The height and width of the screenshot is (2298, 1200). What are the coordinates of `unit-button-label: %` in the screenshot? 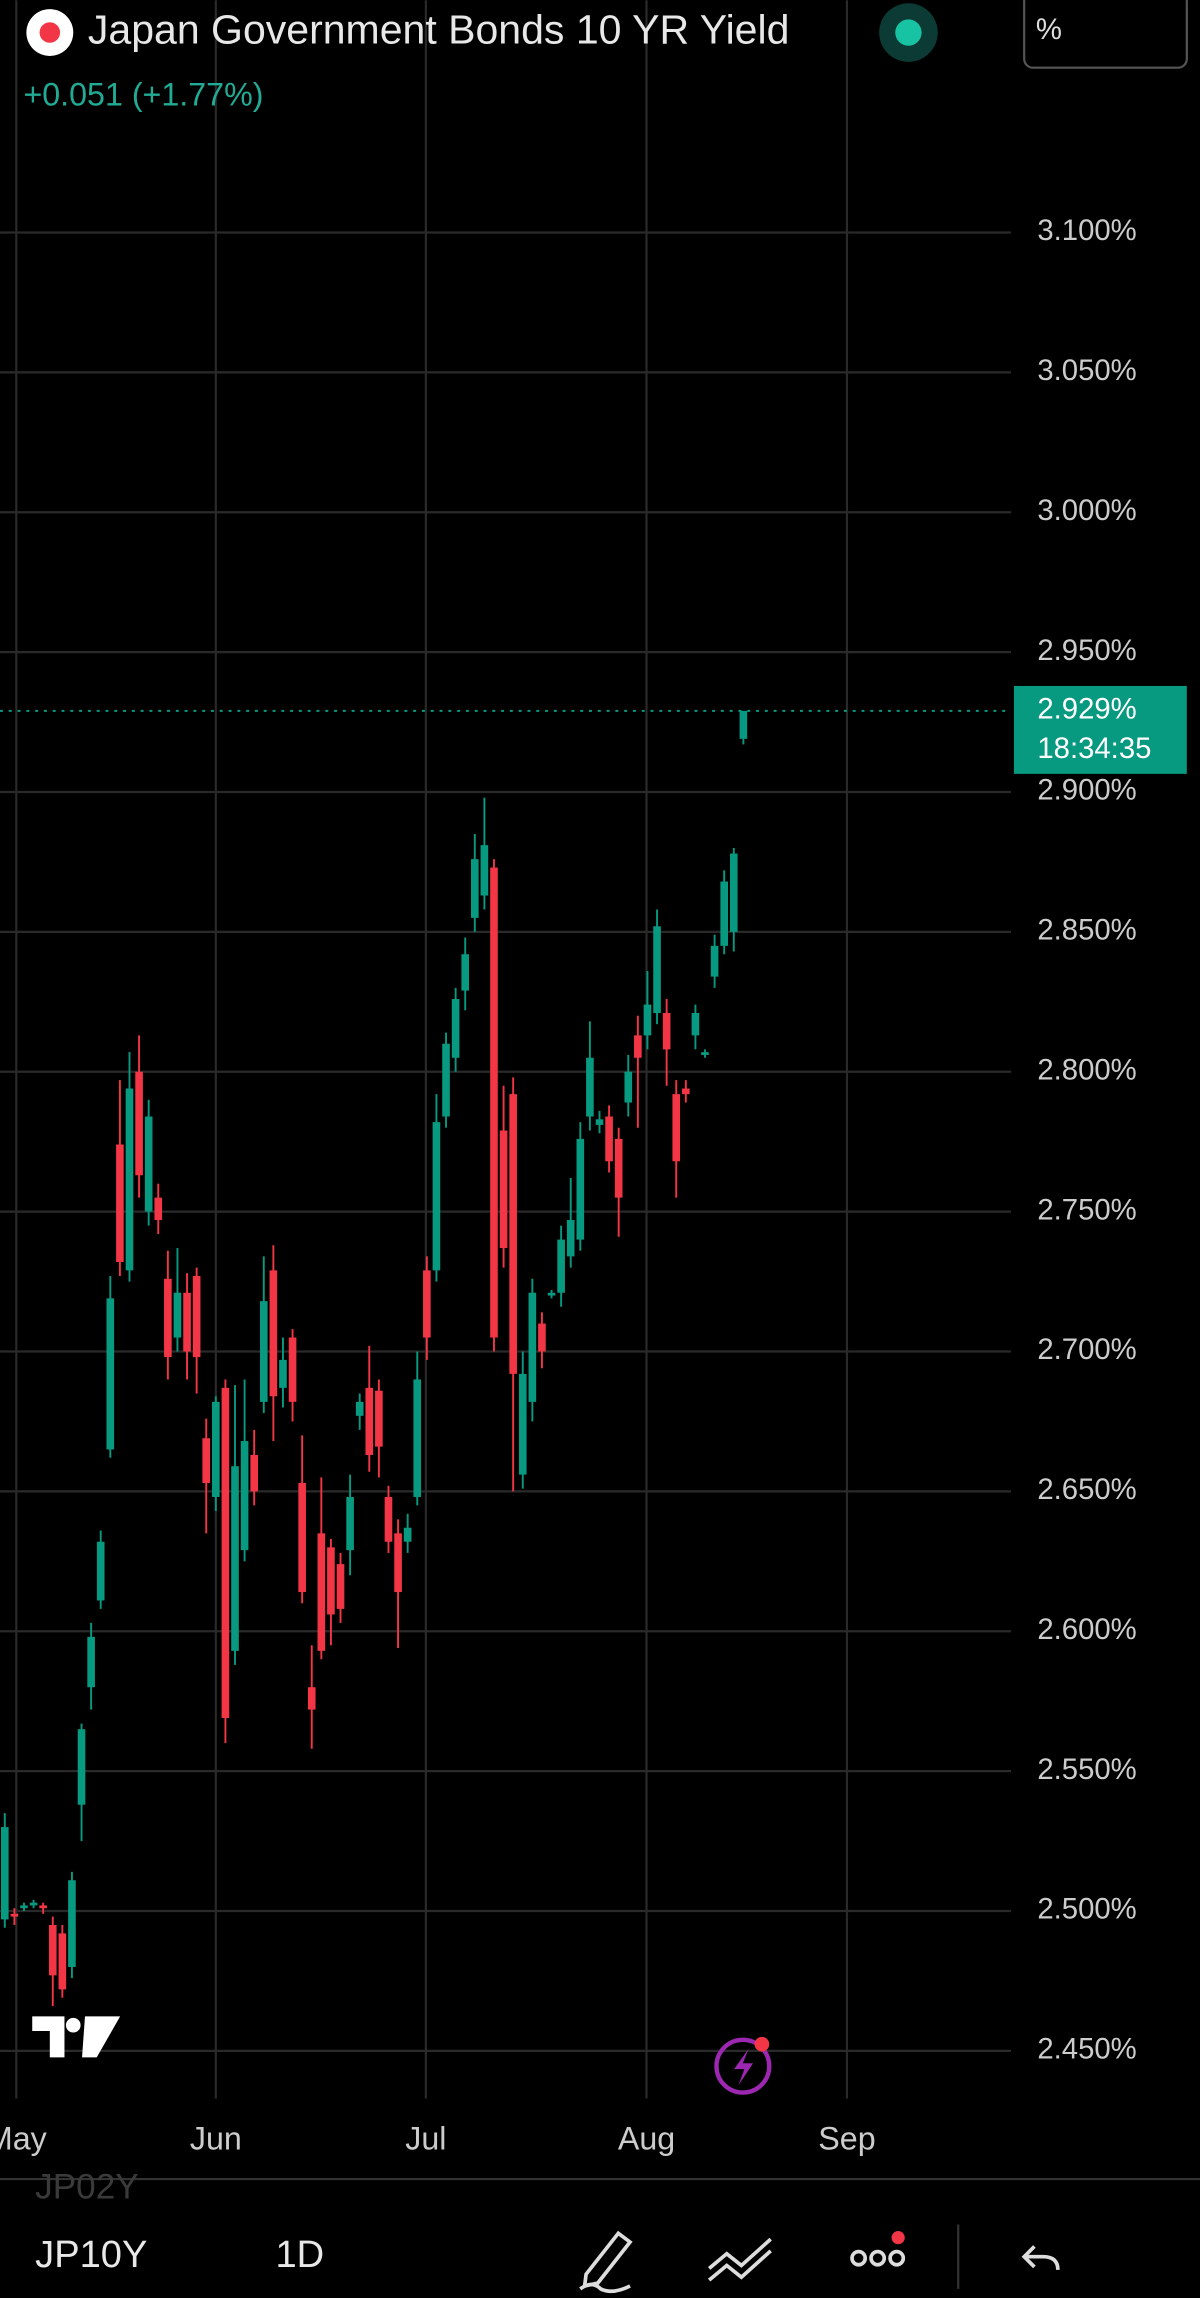 It's located at (1049, 29).